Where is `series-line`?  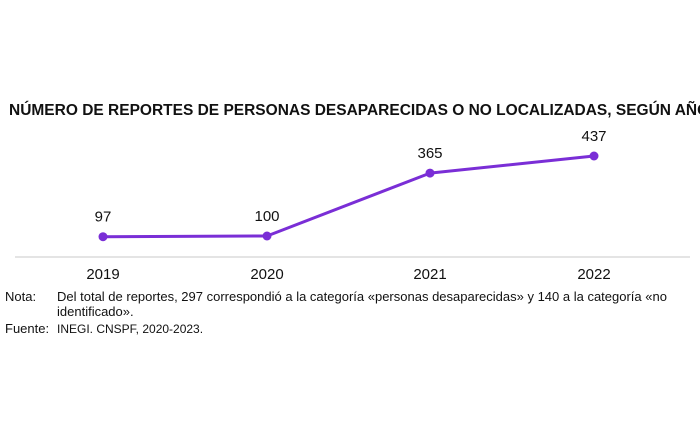 series-line is located at coordinates (348, 196).